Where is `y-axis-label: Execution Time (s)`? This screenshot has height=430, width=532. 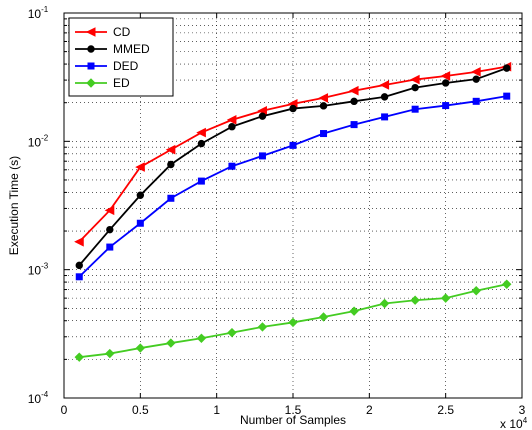
y-axis-label: Execution Time (s) is located at coordinates (14, 205).